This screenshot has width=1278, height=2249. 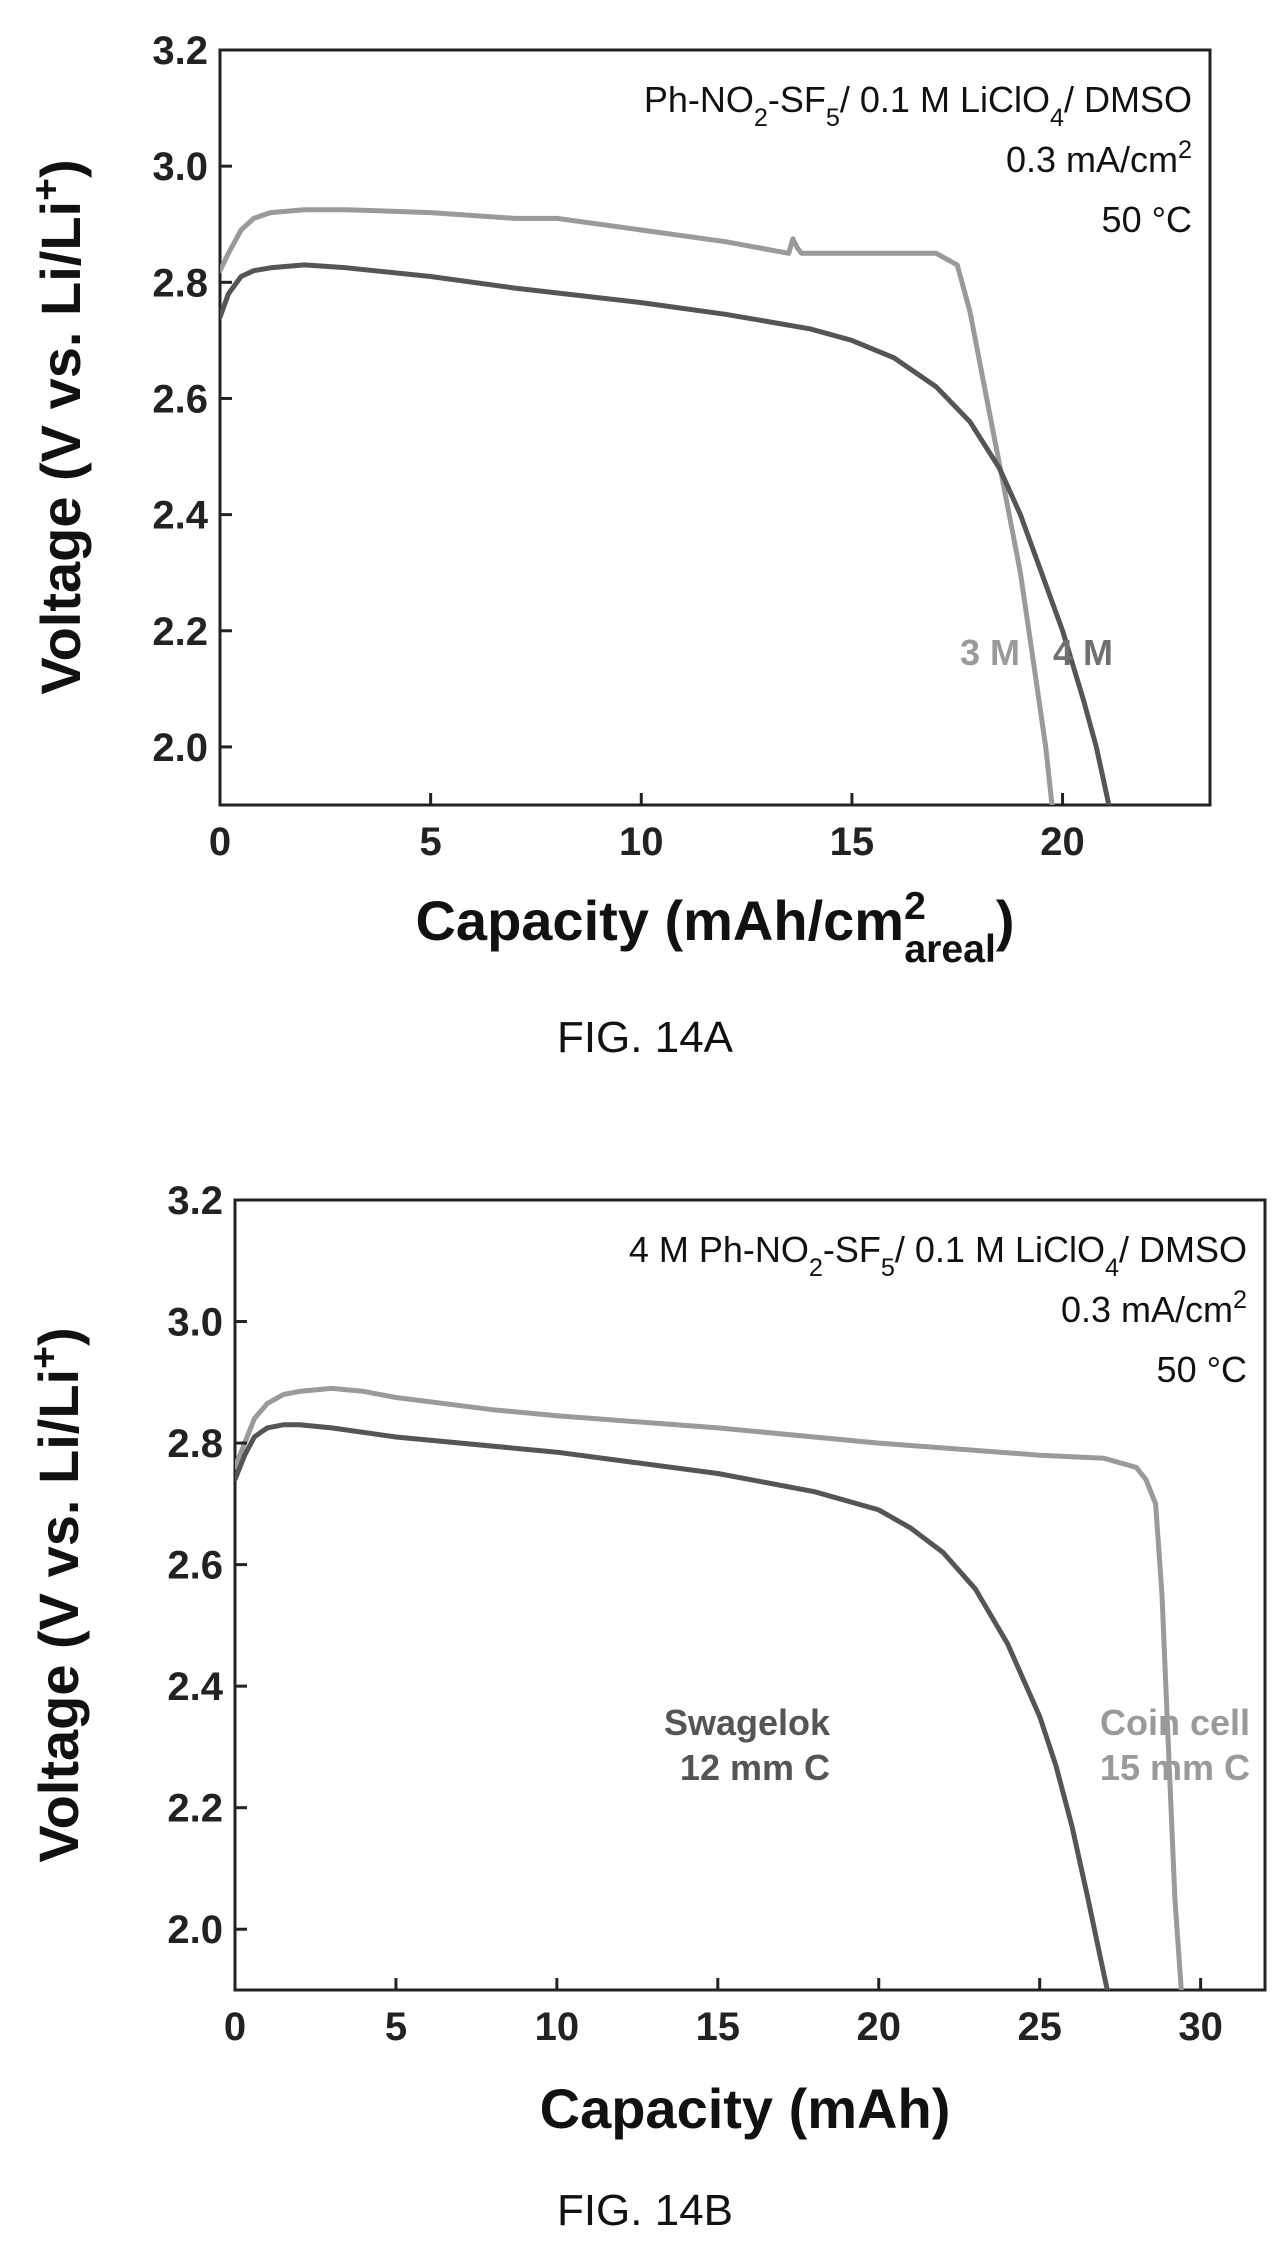 I want to click on x-axis-label-b: Capacity (mAh), so click(x=745, y=2108).